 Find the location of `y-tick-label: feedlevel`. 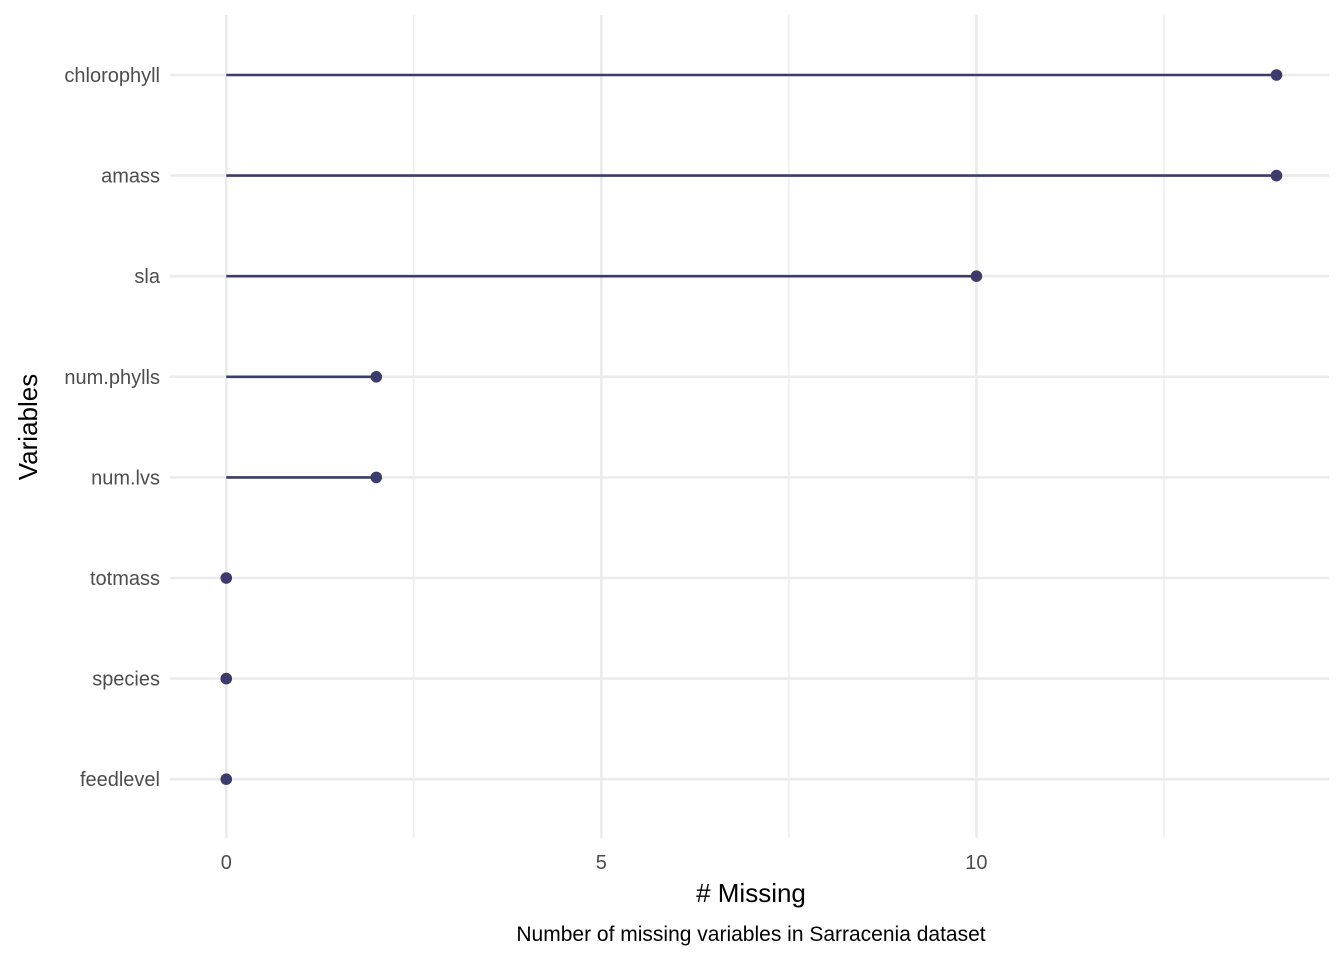

y-tick-label: feedlevel is located at coordinates (120, 780).